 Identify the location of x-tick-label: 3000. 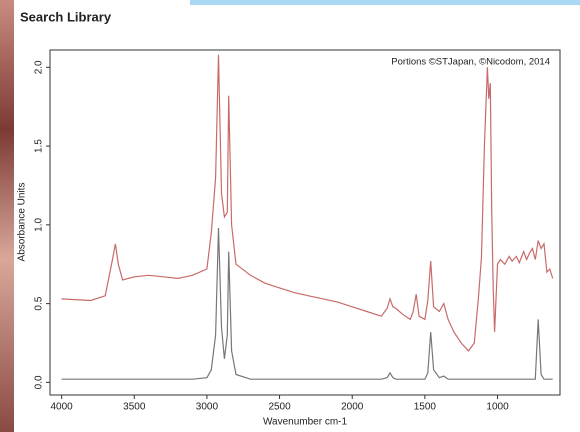
(207, 407).